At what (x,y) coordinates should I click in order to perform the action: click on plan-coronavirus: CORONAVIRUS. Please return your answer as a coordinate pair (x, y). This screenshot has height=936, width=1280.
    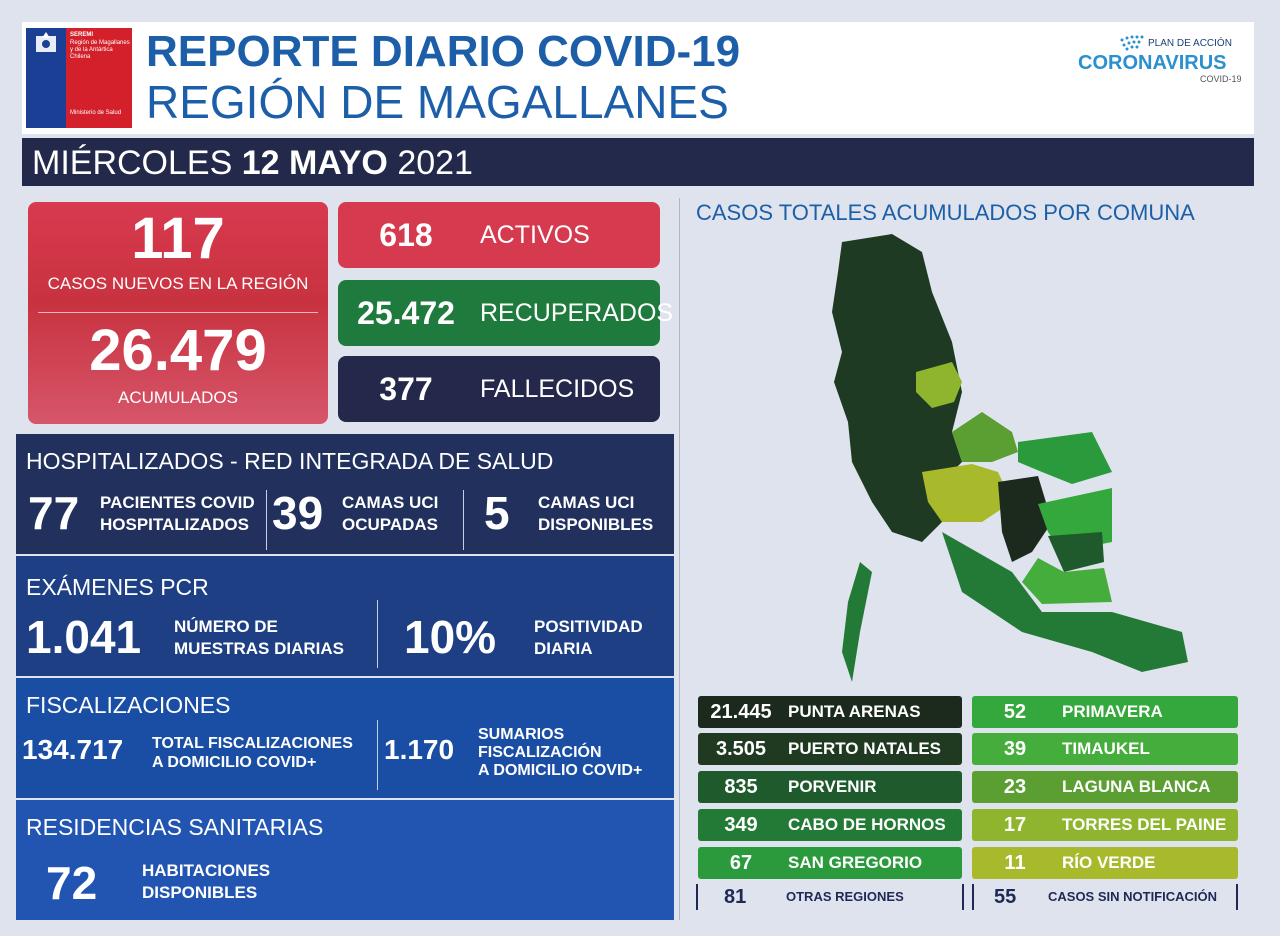
    Looking at the image, I should click on (1152, 63).